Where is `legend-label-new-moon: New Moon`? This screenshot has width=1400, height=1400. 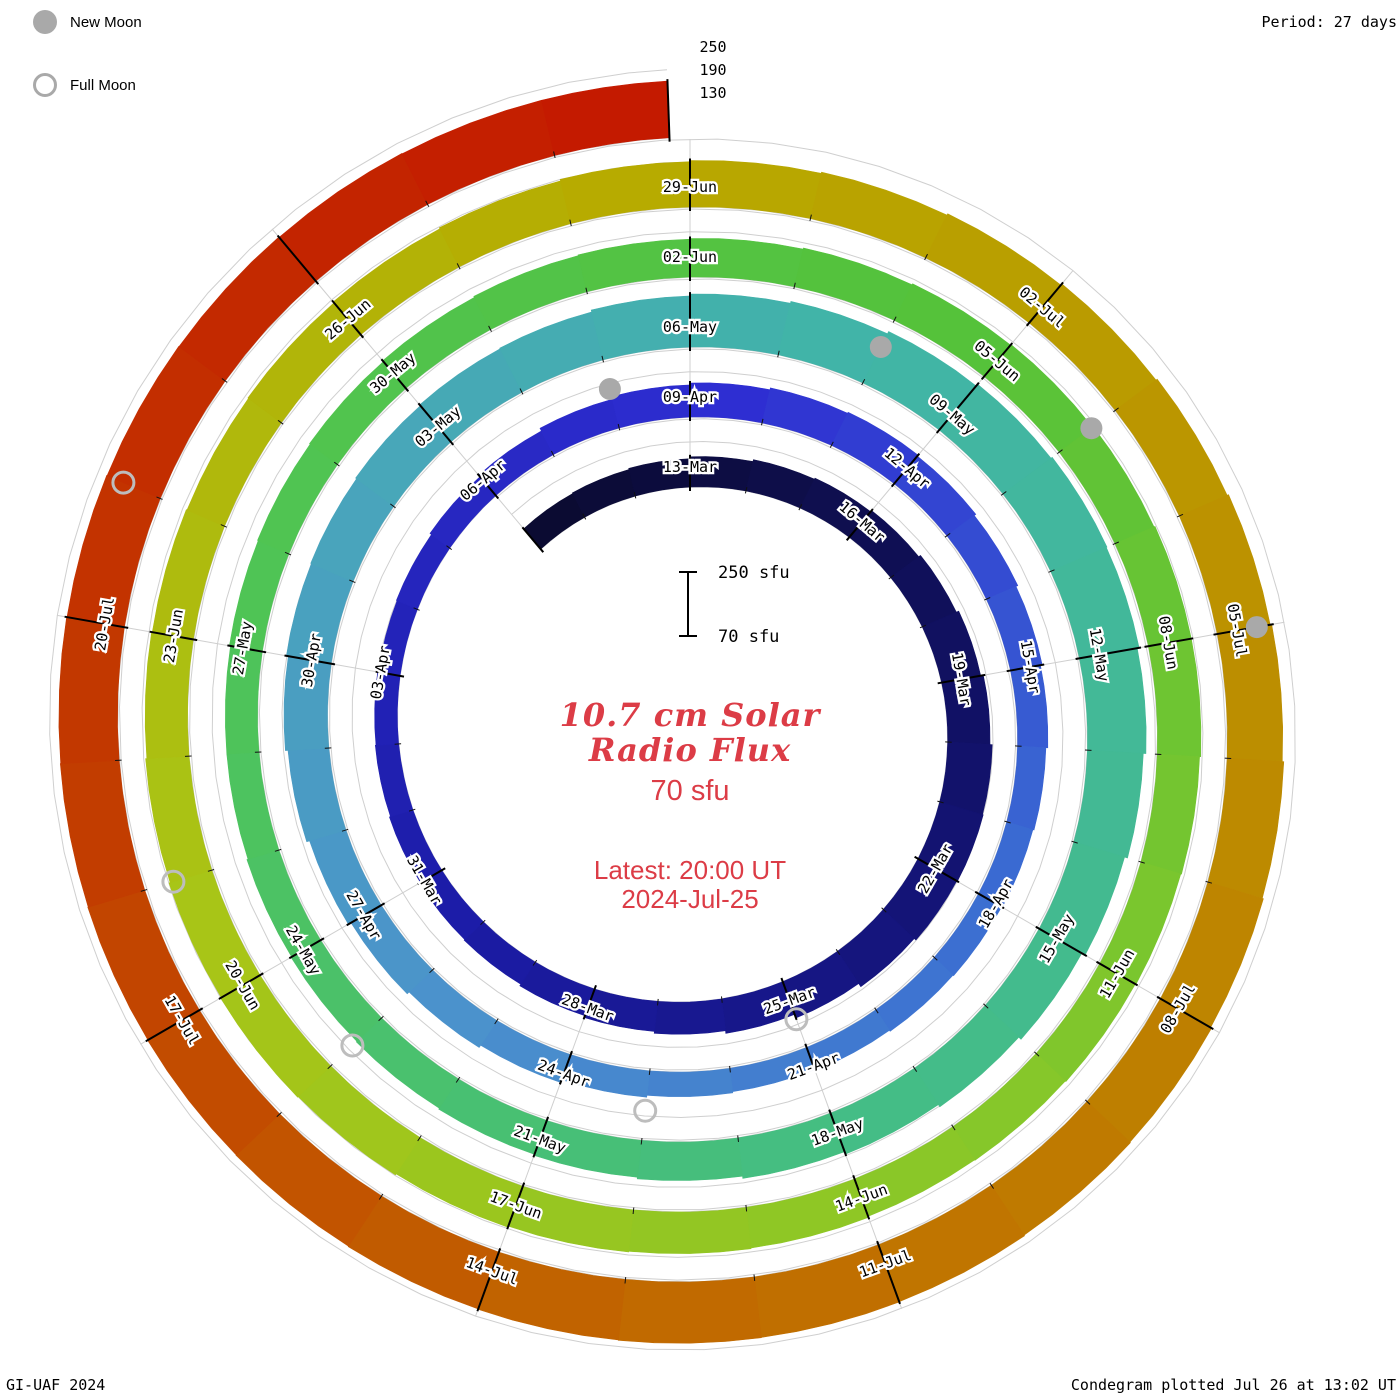 legend-label-new-moon: New Moon is located at coordinates (106, 22).